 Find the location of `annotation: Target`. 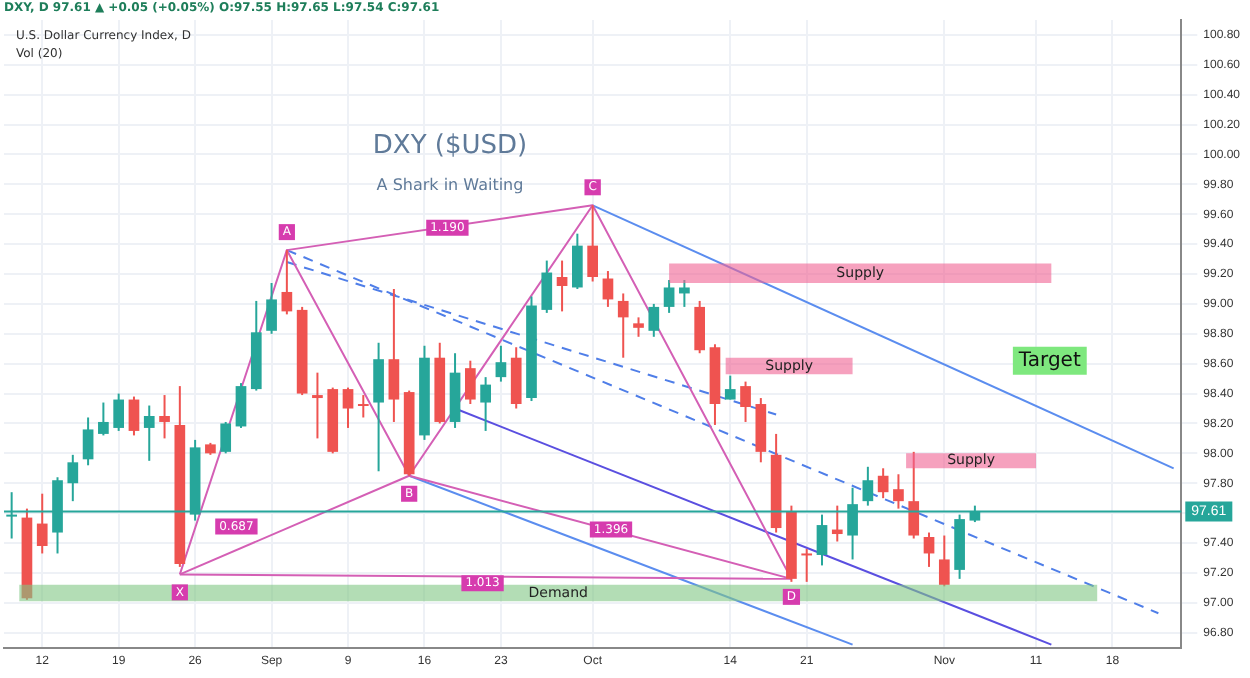

annotation: Target is located at coordinates (1048, 360).